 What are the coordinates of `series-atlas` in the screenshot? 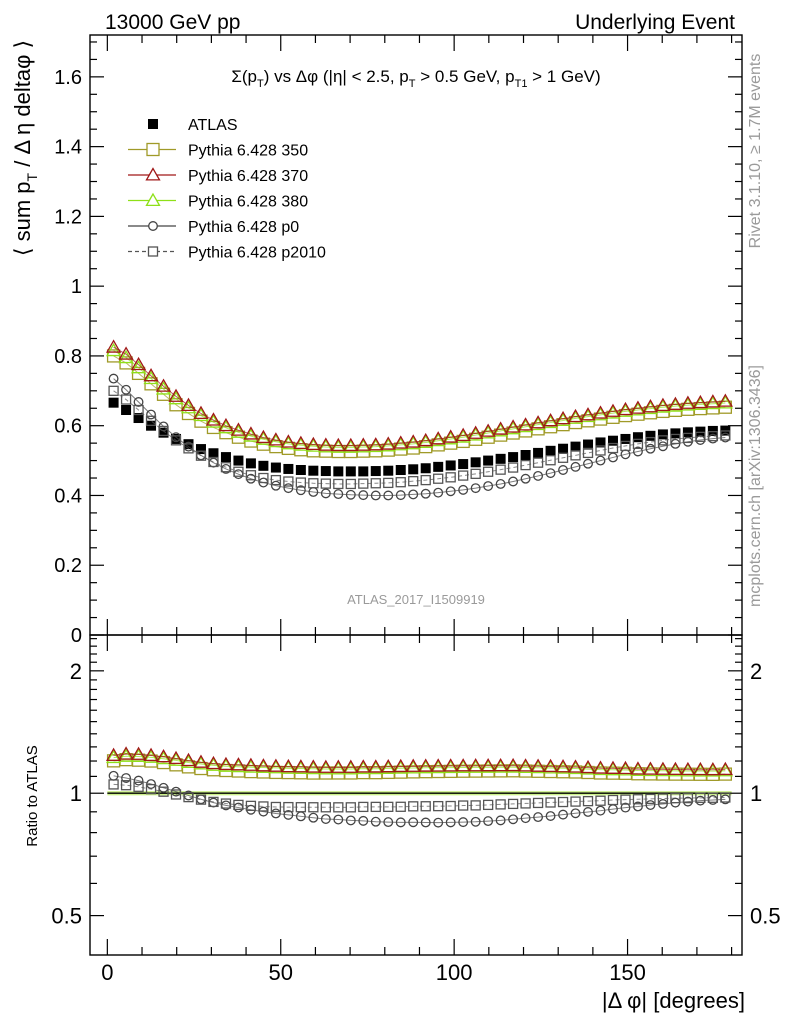 It's located at (419, 437).